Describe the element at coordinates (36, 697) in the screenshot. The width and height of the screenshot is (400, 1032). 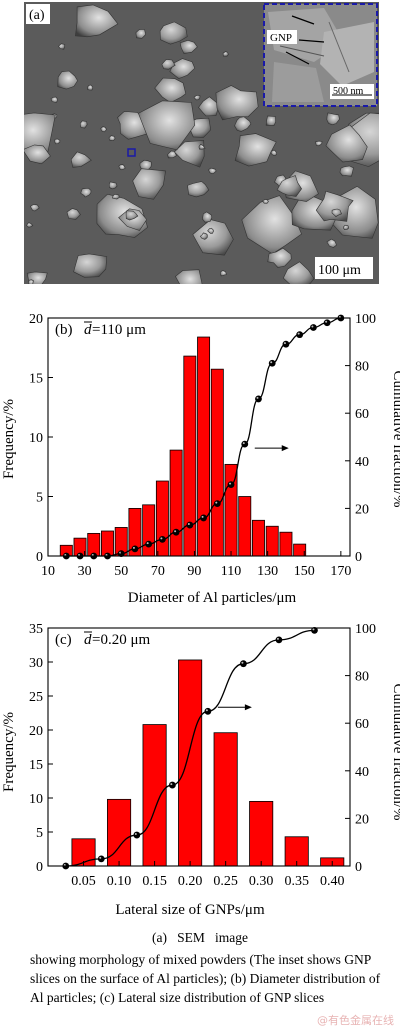
I see `y-tick-label: 25` at that location.